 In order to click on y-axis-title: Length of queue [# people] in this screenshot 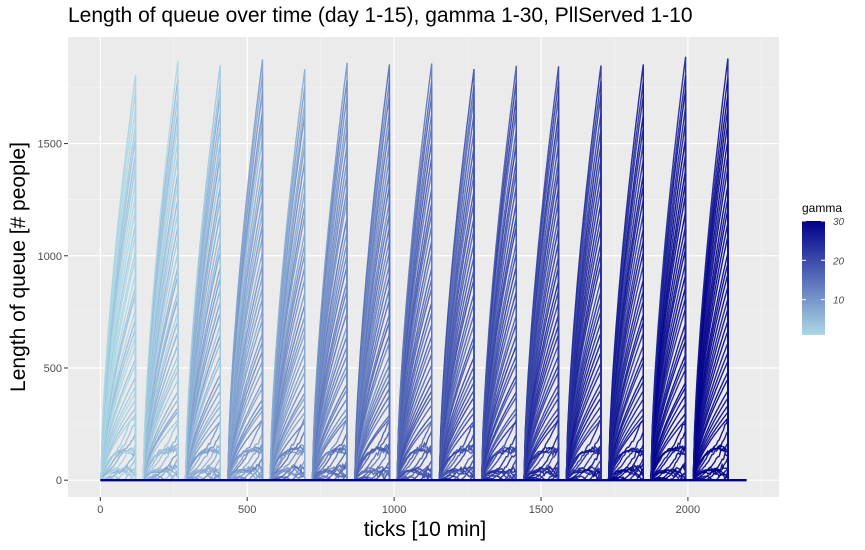, I will do `click(18, 267)`.